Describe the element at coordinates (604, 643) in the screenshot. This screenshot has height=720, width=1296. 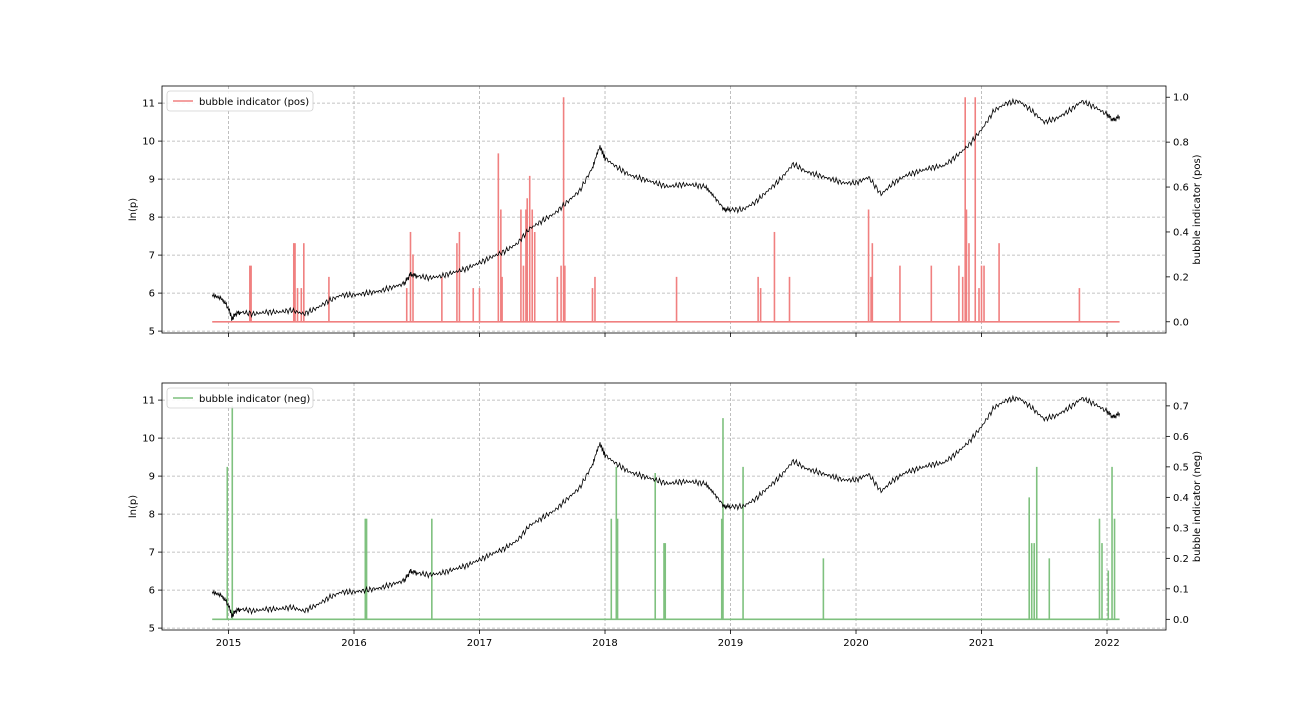
I see `x-tick-label: 2018` at that location.